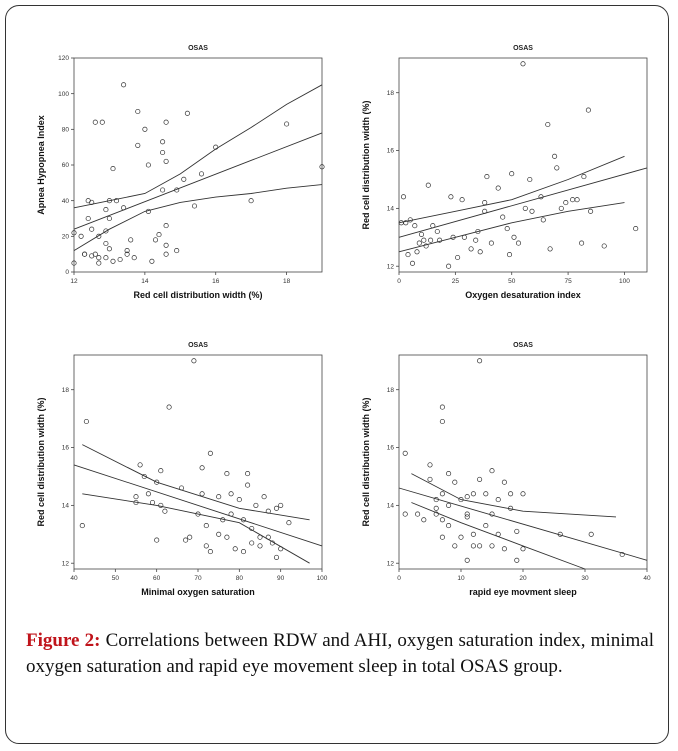 This screenshot has height=751, width=678. I want to click on y-tick-label: 100, so click(63, 94).